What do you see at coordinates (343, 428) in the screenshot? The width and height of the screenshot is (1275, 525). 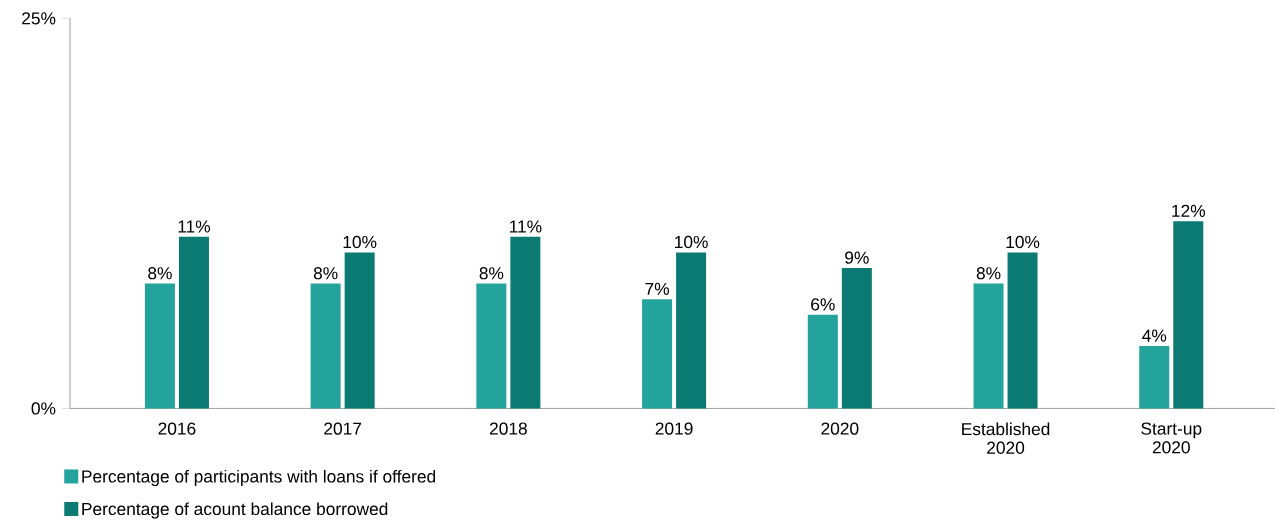 I see `x-tick-label: 2017` at bounding box center [343, 428].